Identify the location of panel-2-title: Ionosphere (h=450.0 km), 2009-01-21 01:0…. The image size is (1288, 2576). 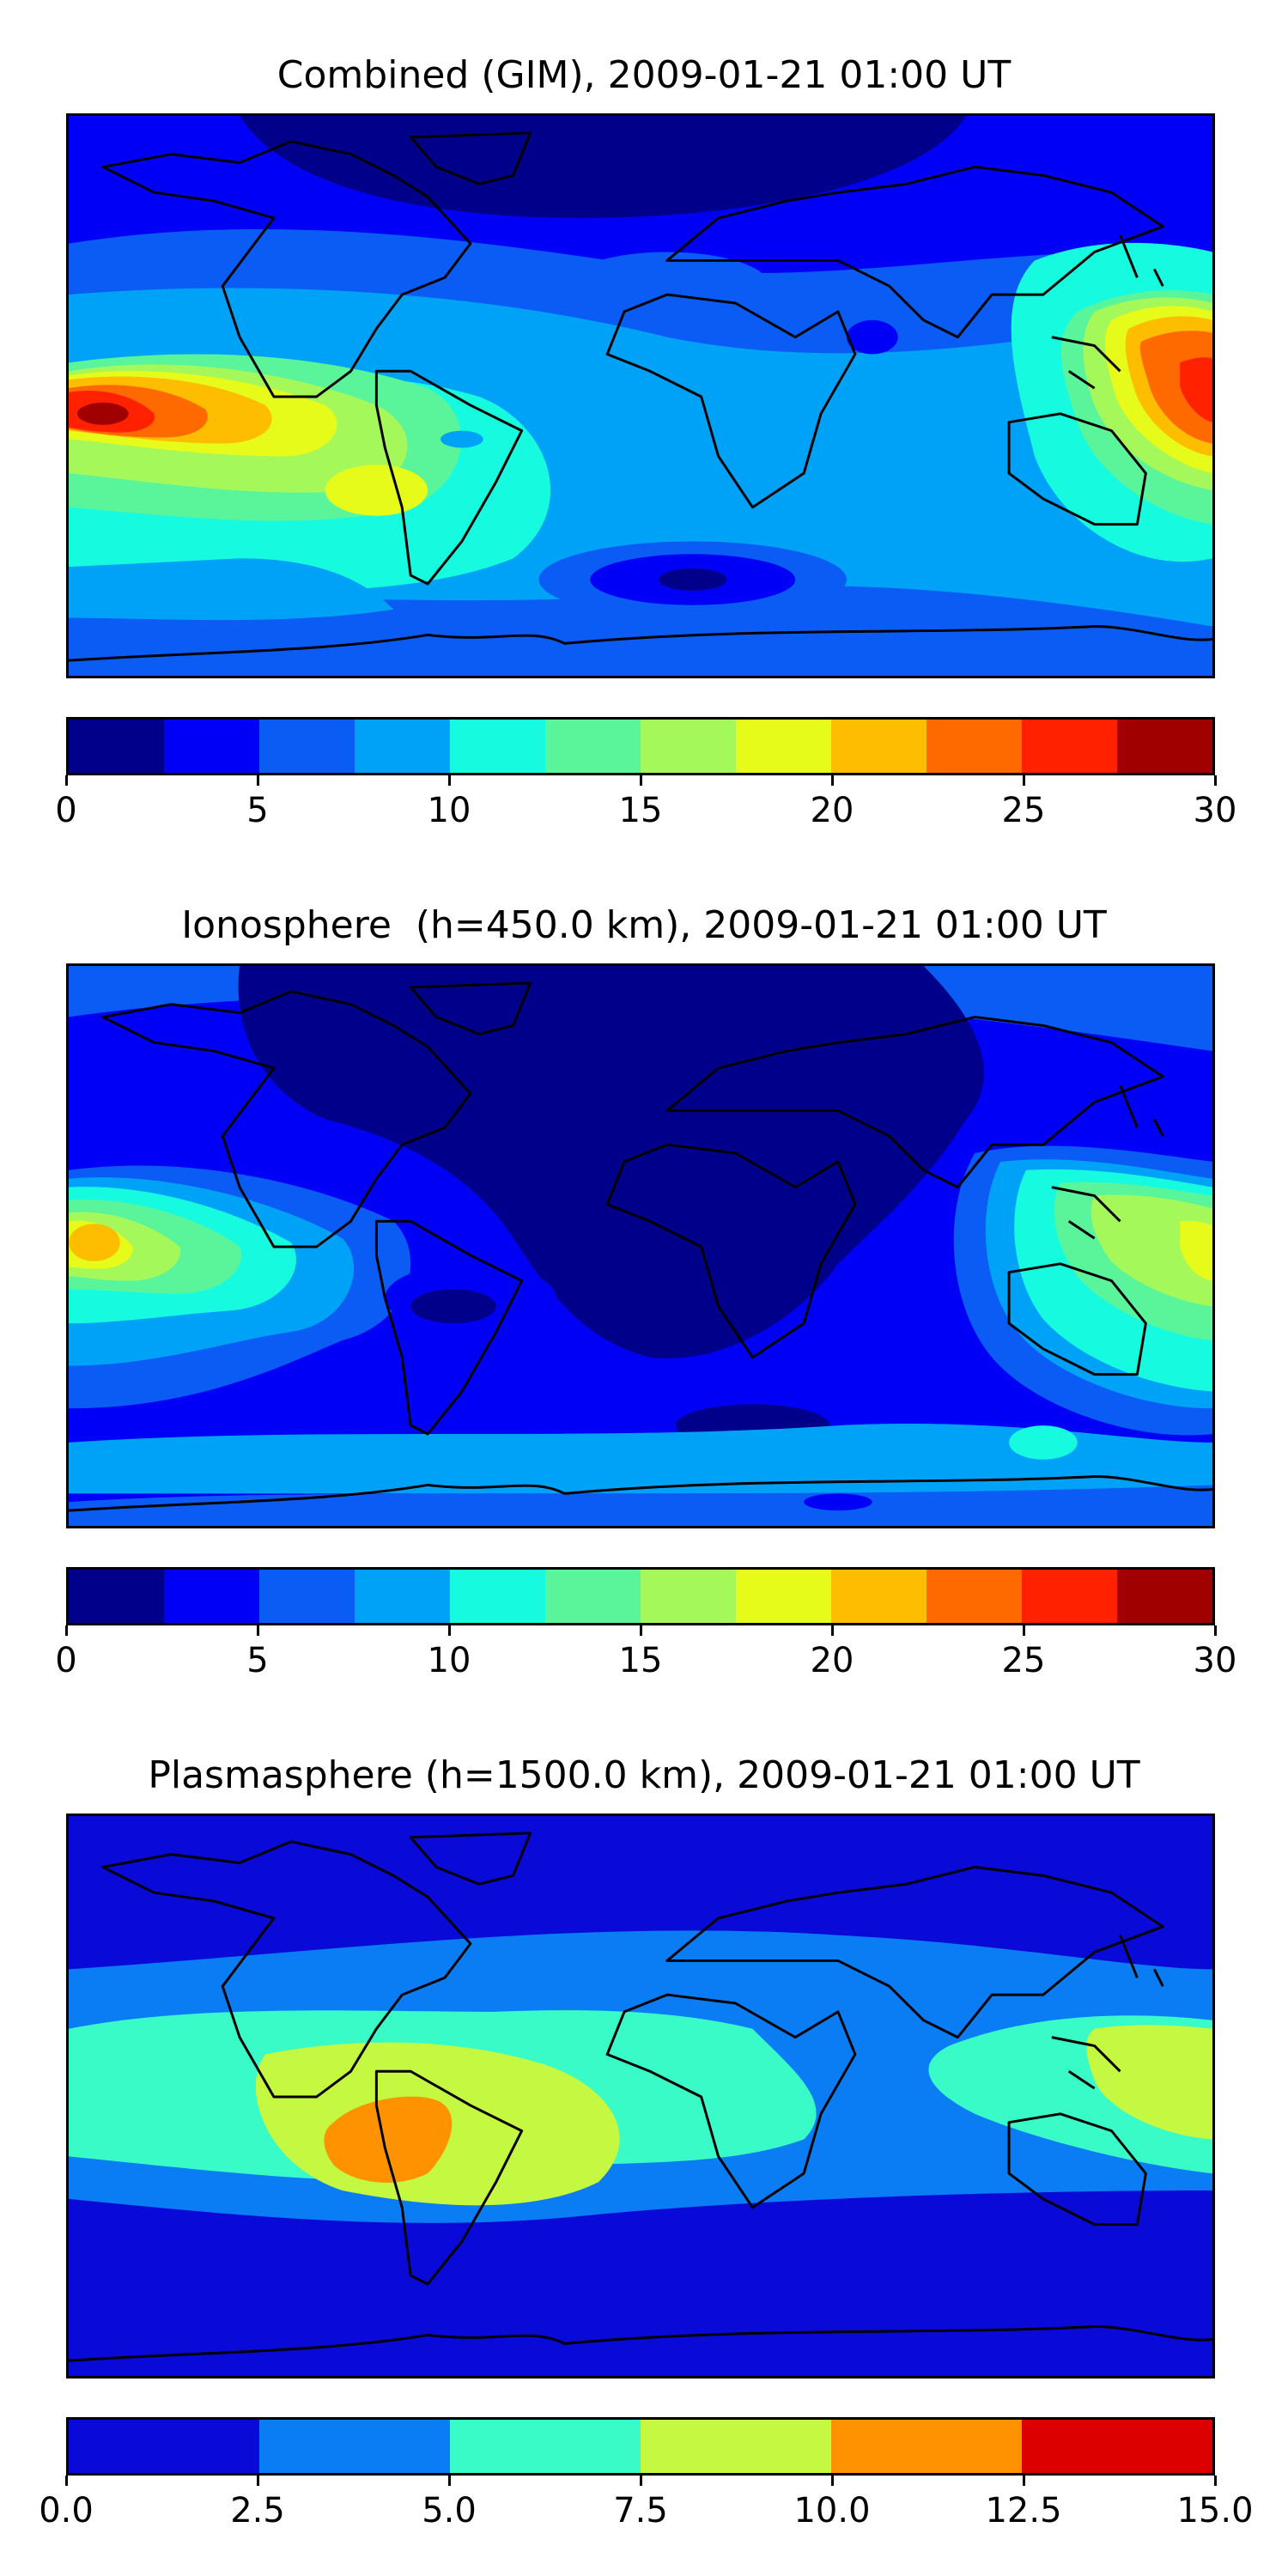
(644, 925).